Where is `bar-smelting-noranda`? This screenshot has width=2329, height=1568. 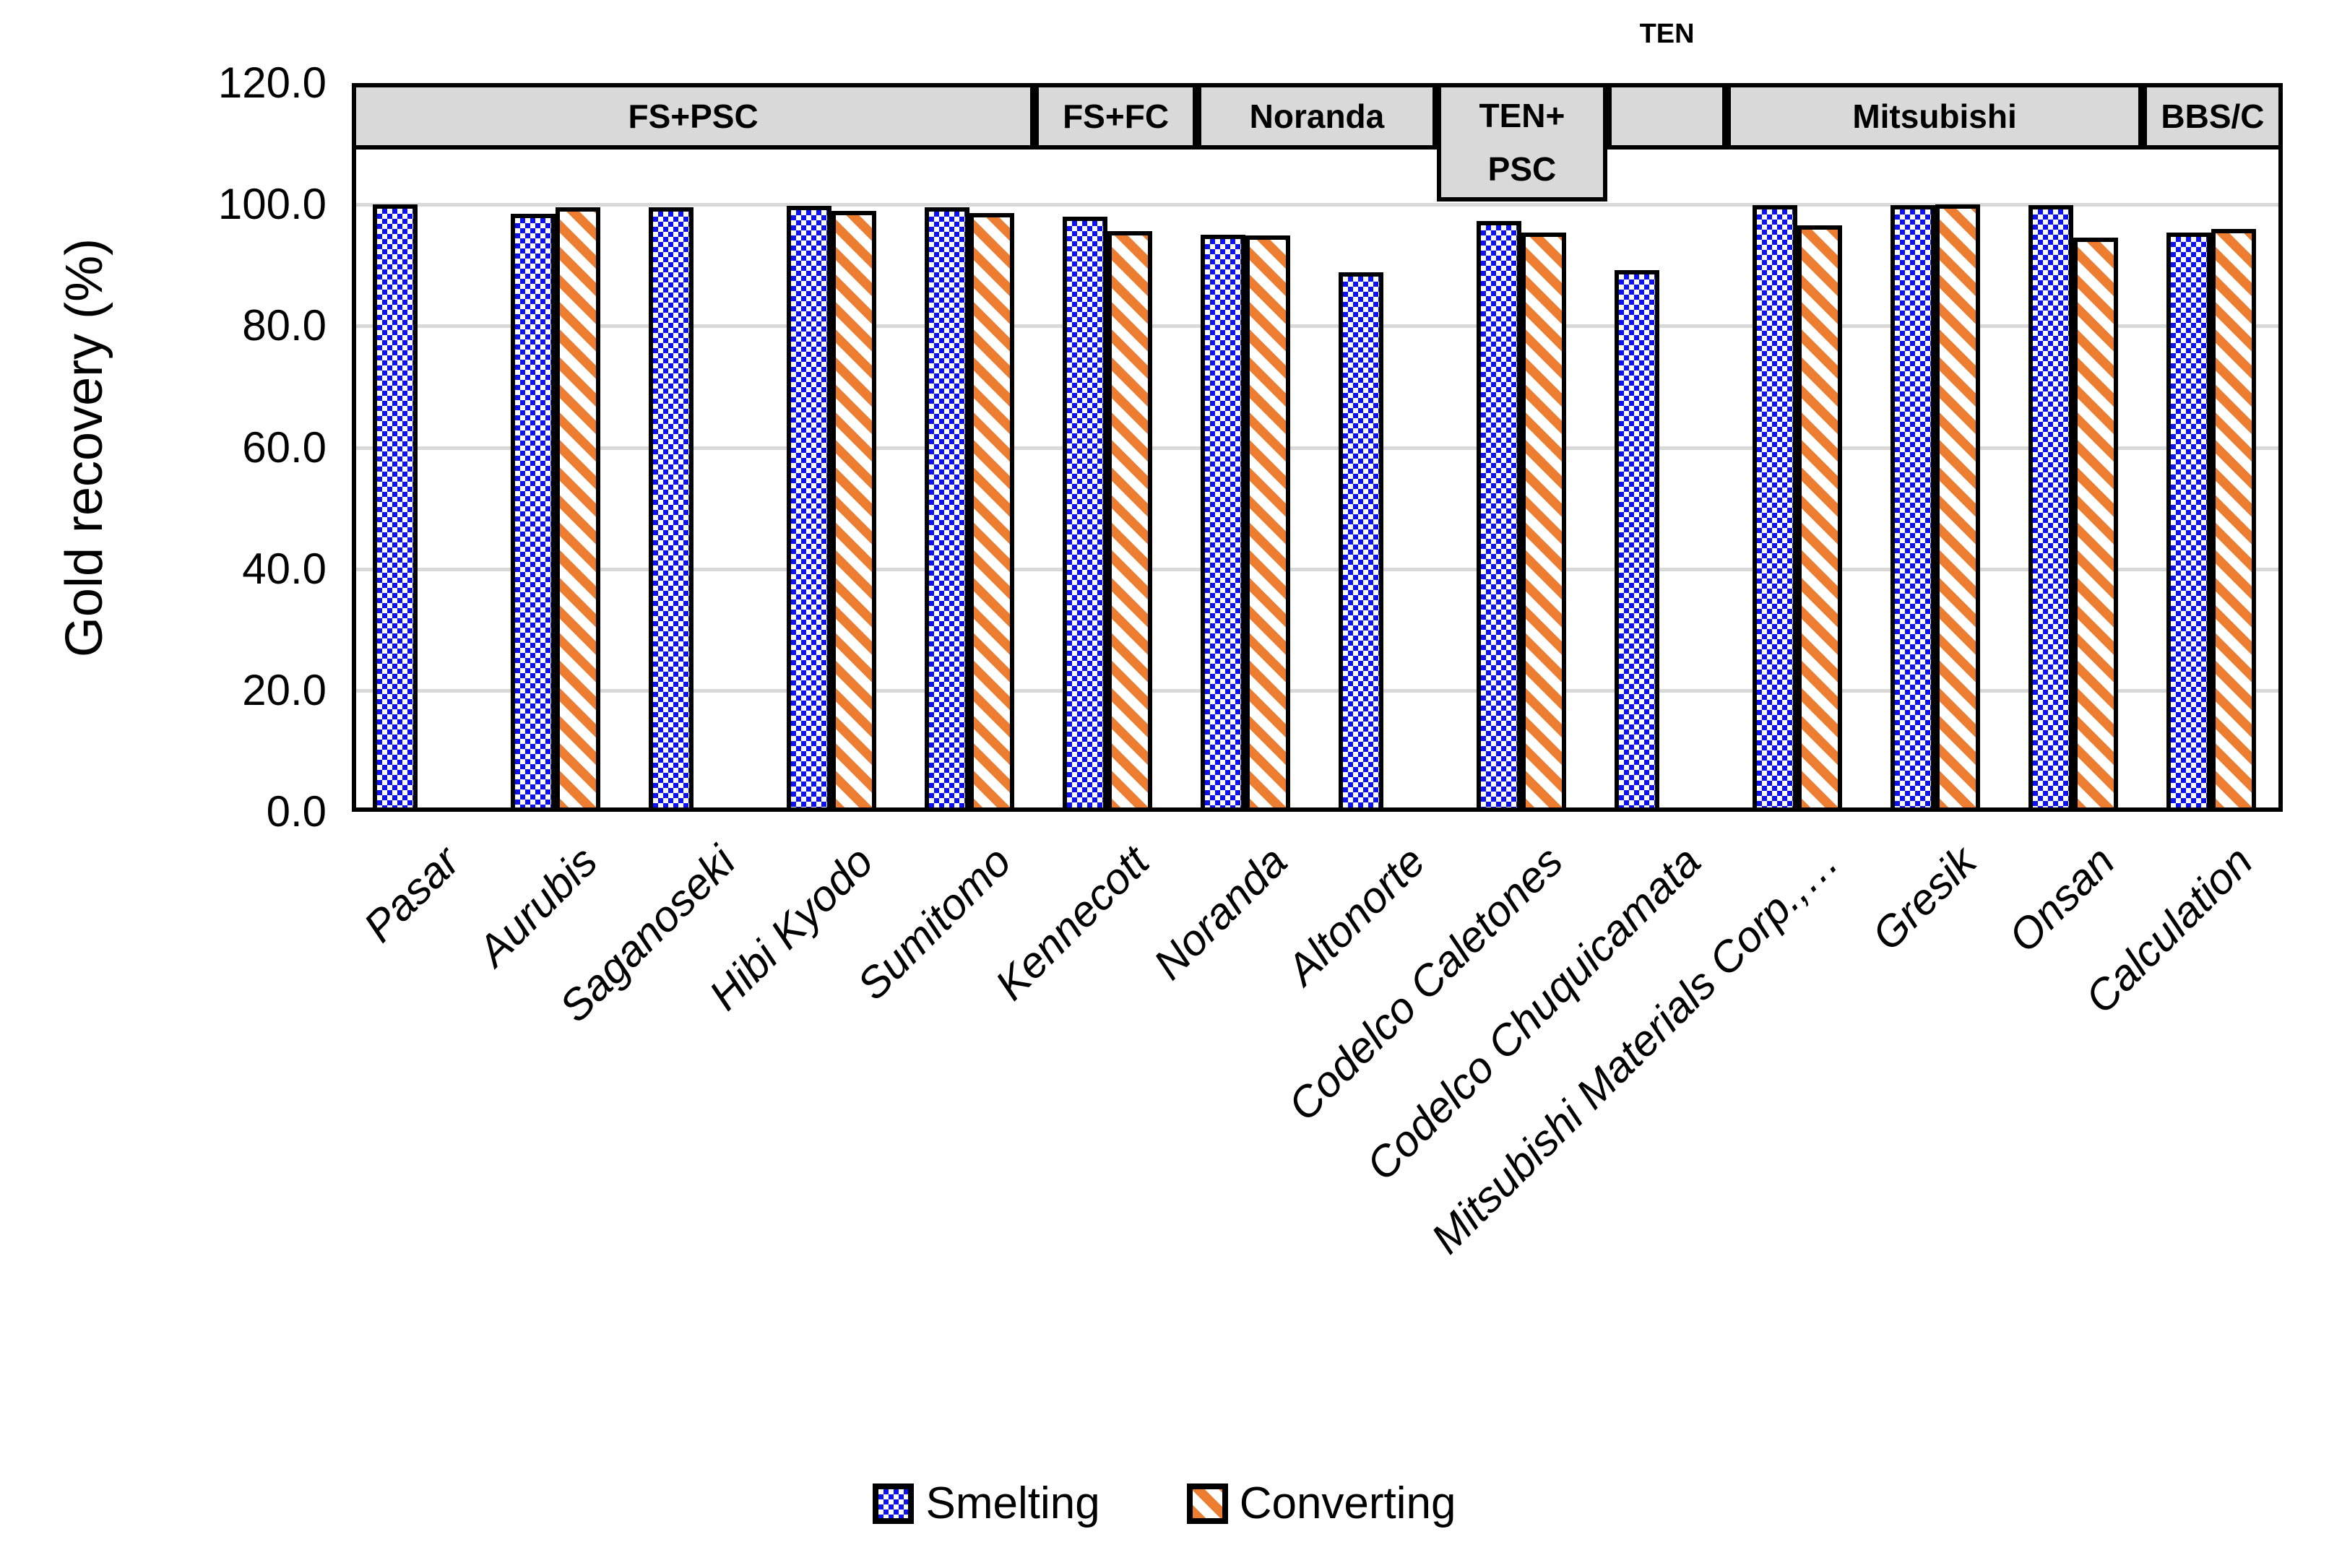 bar-smelting-noranda is located at coordinates (1223, 523).